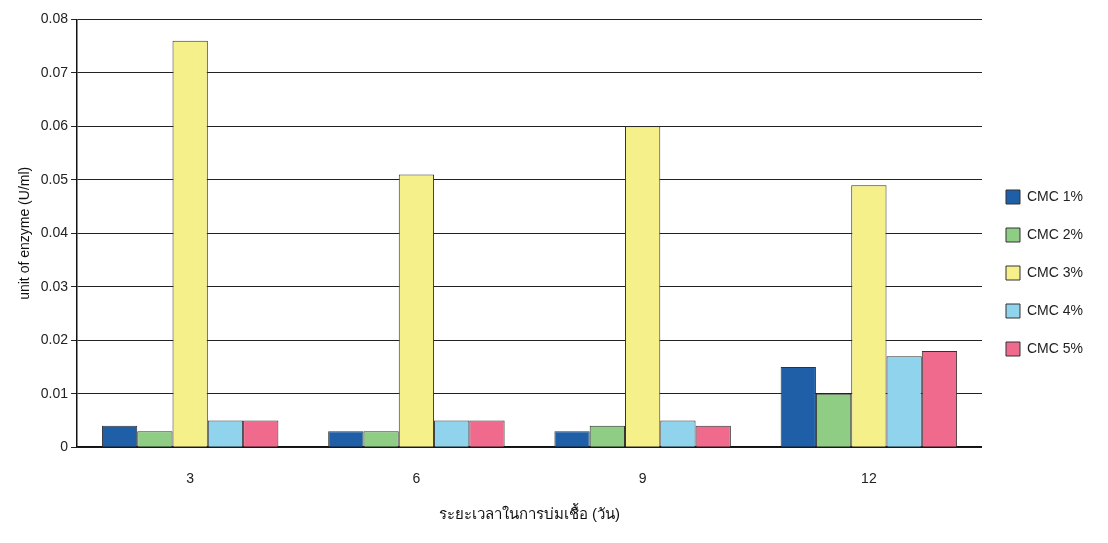  I want to click on legend-label: CMC 4%, so click(1055, 309).